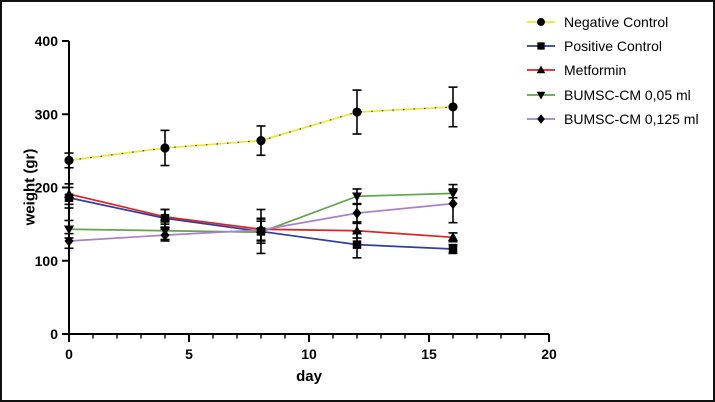  Describe the element at coordinates (616, 22) in the screenshot. I see `legend-label: Negative Control` at that location.